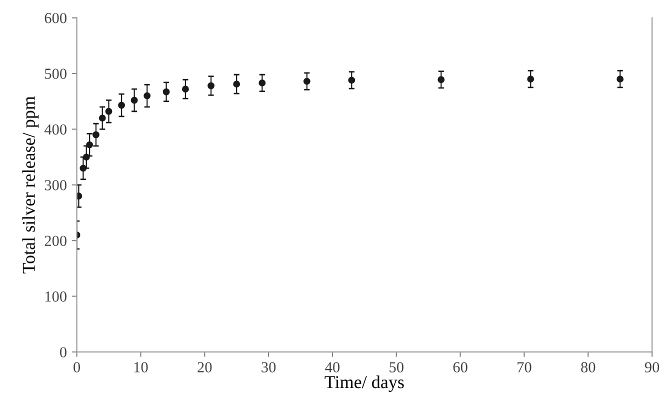 This screenshot has width=662, height=405. What do you see at coordinates (397, 367) in the screenshot?
I see `x-tick-label: 50` at bounding box center [397, 367].